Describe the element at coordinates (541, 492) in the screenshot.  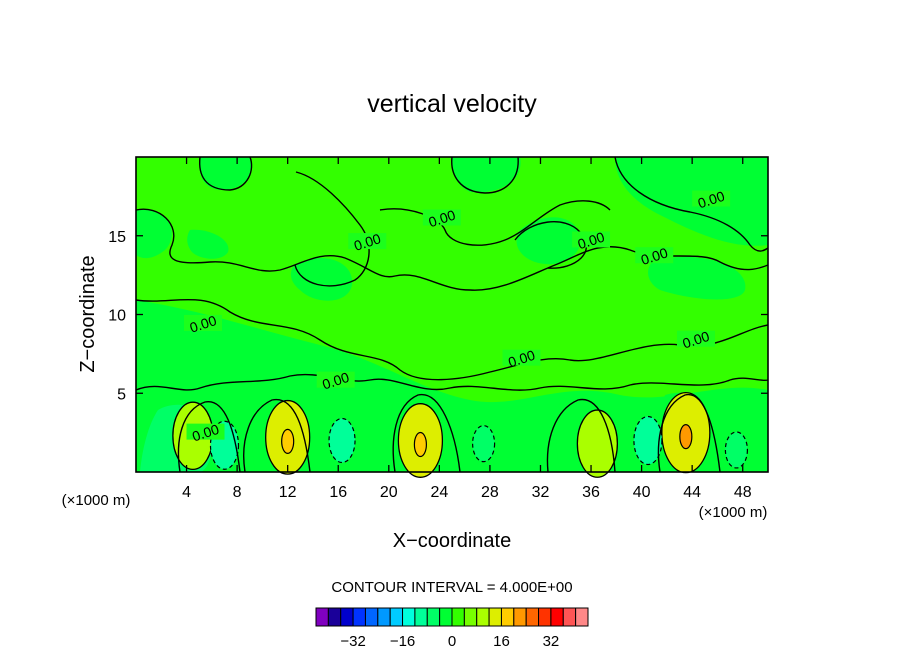
I see `x-tick-label: 32` at that location.